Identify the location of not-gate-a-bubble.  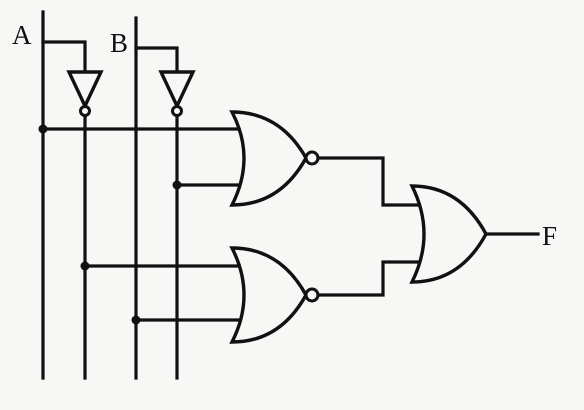
(85, 111).